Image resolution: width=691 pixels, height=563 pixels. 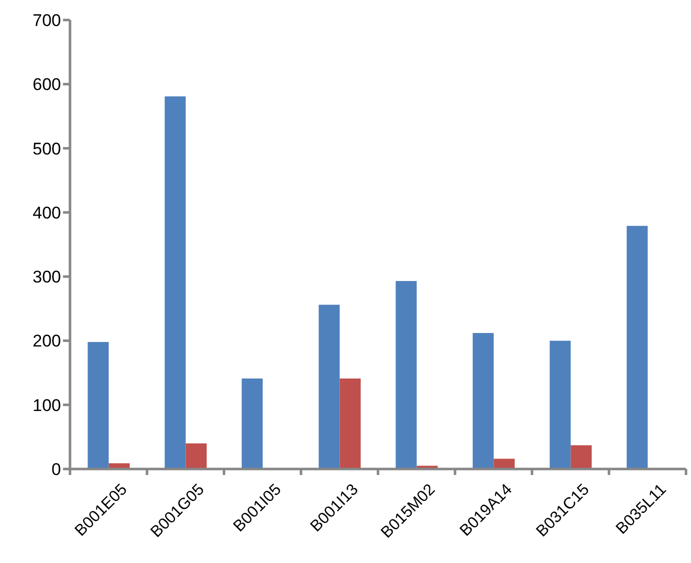 I want to click on y-tick-label: 200, so click(x=46, y=341).